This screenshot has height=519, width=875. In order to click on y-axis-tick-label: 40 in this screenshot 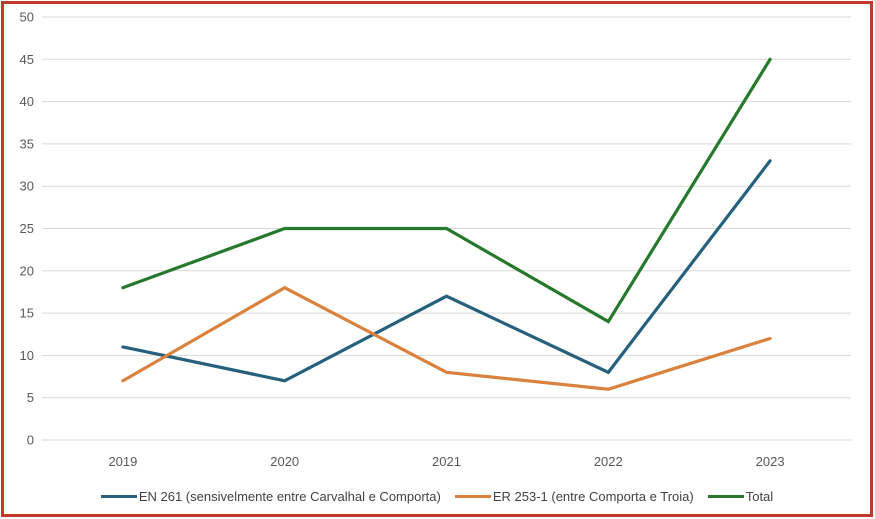, I will do `click(27, 101)`.